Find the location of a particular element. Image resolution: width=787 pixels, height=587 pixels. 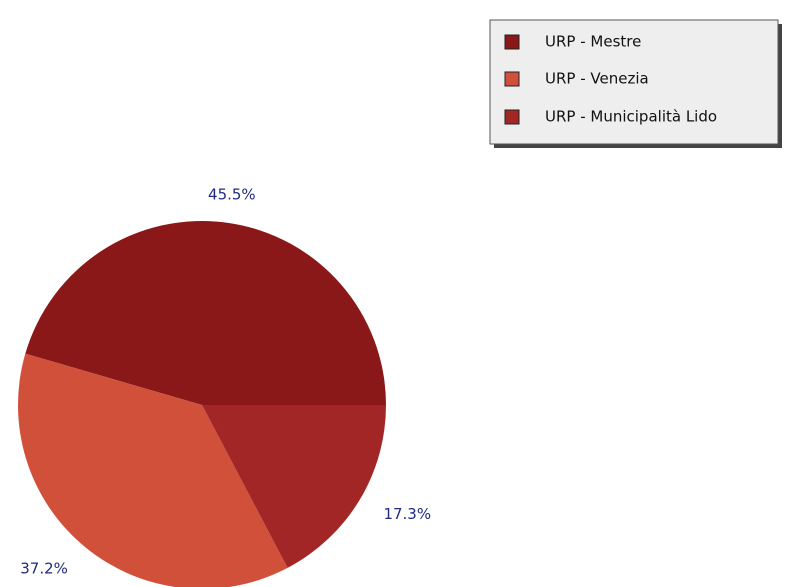

legend-label: URP - Venezia is located at coordinates (597, 79).